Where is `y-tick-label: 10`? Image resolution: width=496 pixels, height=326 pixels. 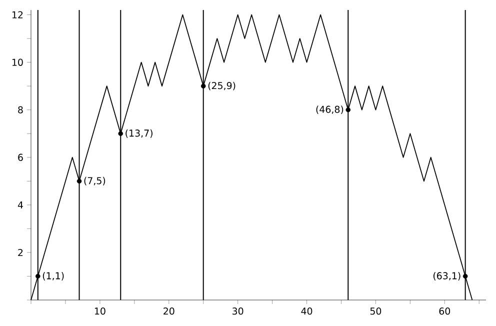
y-tick-label: 10 is located at coordinates (17, 62).